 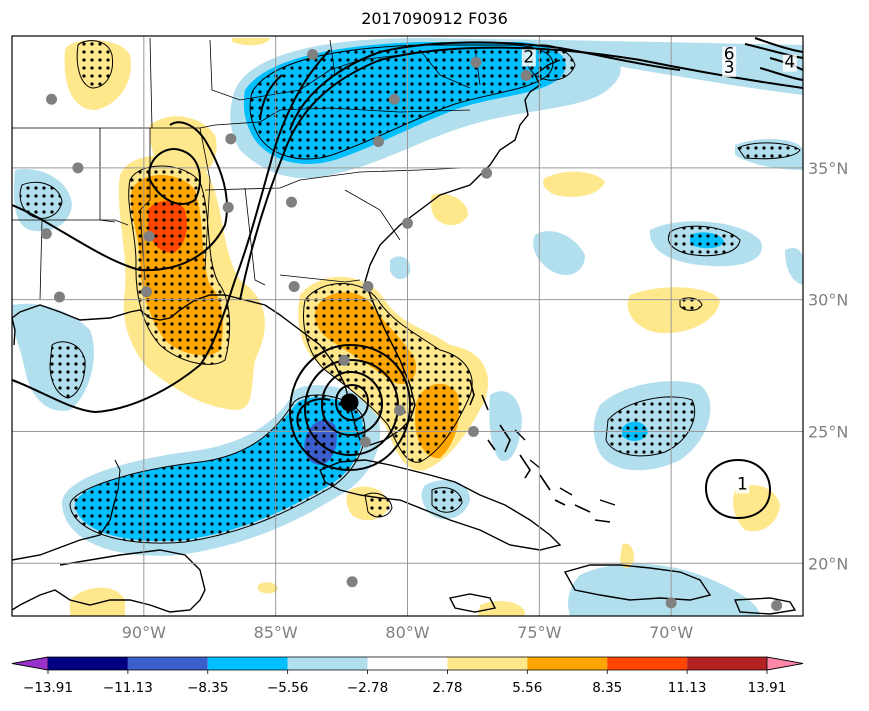 What do you see at coordinates (207, 688) in the screenshot?
I see `colorbar-tick-label: −8.35` at bounding box center [207, 688].